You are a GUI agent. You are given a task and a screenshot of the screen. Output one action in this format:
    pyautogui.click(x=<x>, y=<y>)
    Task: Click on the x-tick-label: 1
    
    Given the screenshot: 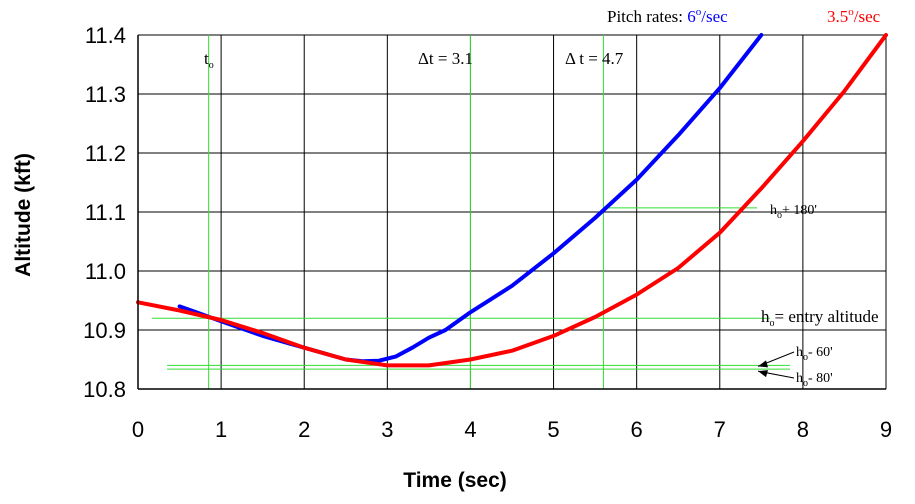 What is the action you would take?
    pyautogui.click(x=221, y=429)
    